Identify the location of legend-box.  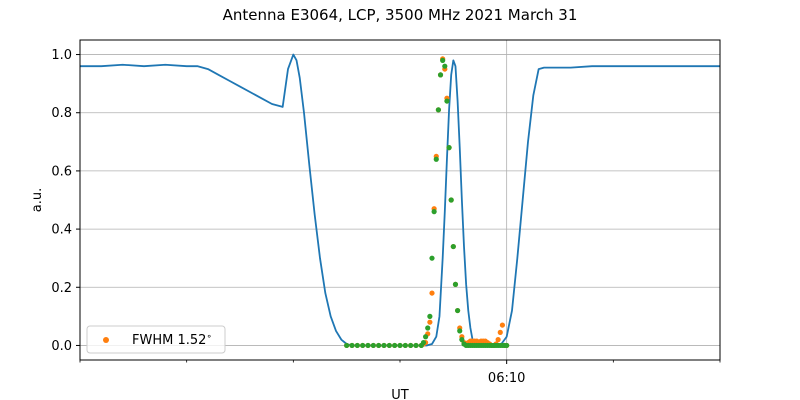
(156, 339).